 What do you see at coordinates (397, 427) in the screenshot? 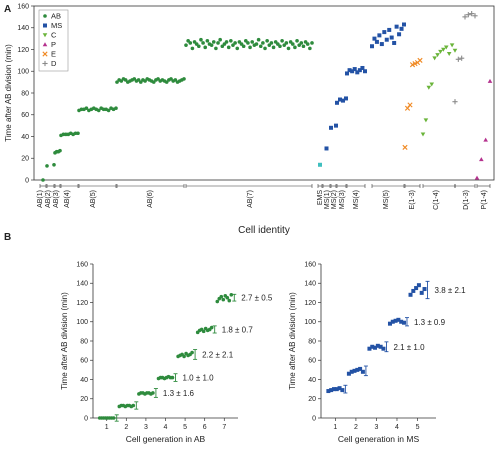
I see `x-tick-label-2-3: 4` at bounding box center [397, 427].